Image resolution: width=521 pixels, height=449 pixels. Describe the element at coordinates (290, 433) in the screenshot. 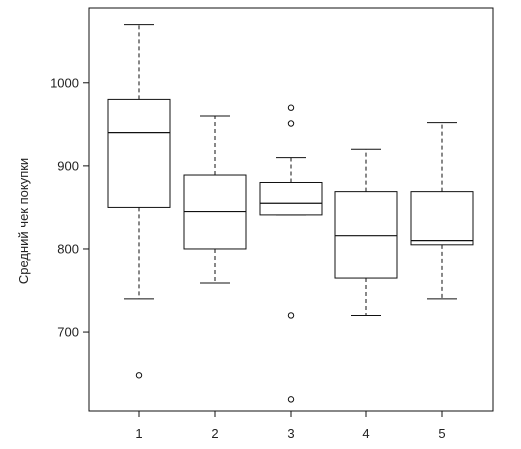

I see `x-tick-label-3: 3` at that location.